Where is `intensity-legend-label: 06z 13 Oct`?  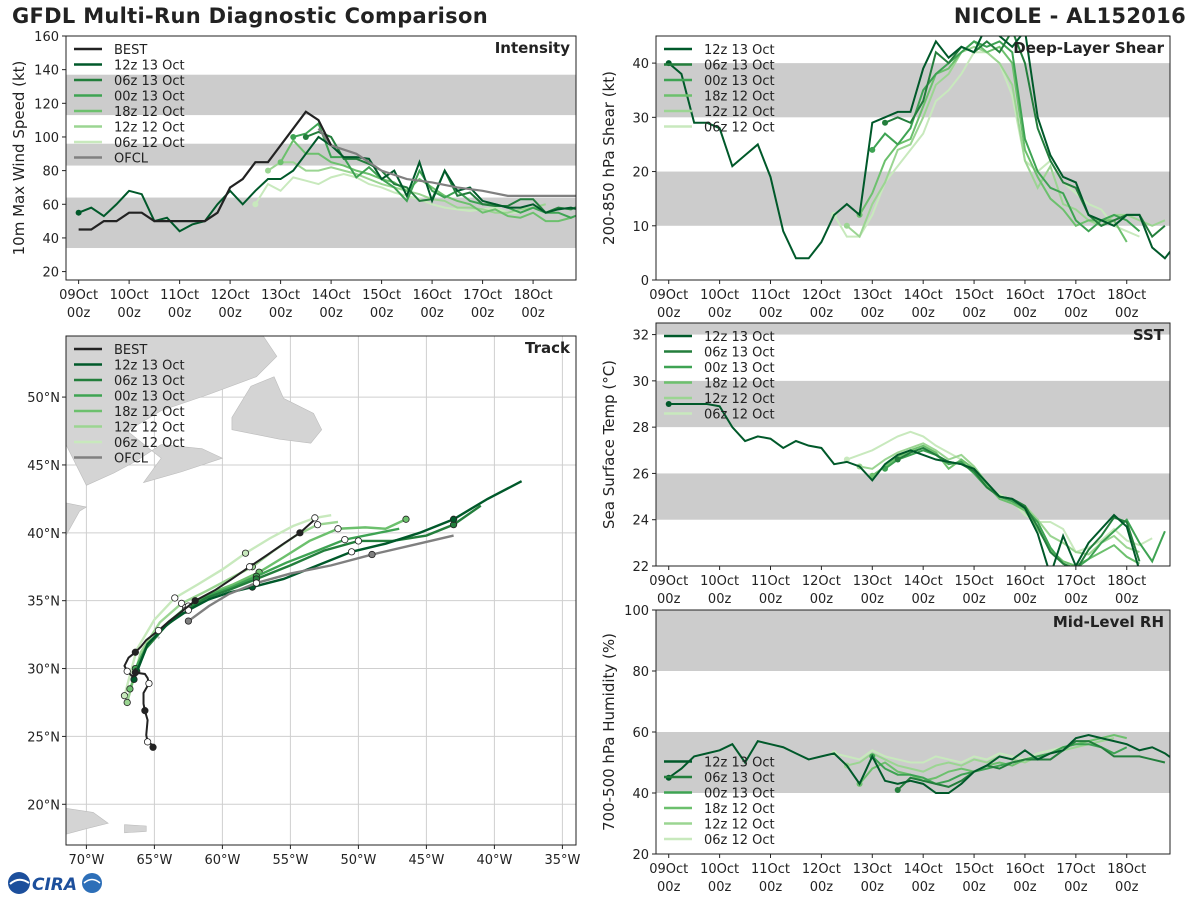 intensity-legend-label: 06z 13 Oct is located at coordinates (149, 81).